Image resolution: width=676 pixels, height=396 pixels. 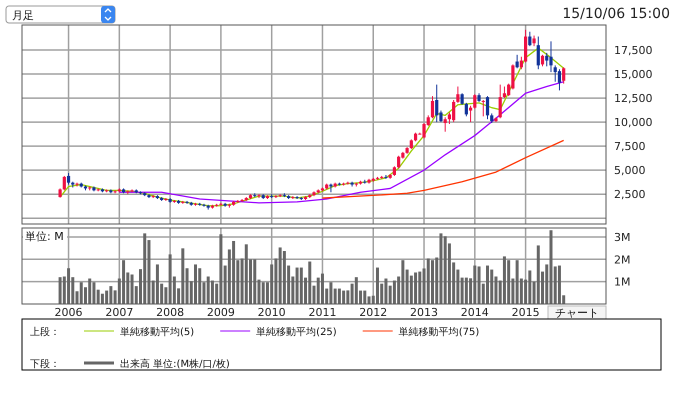 I want to click on x-tick-label: 2012, so click(x=373, y=312).